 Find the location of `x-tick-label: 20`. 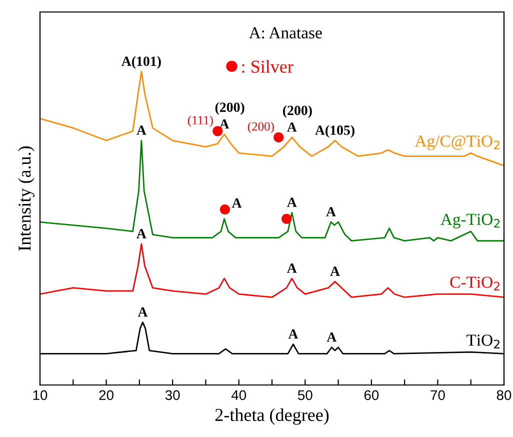

x-tick-label: 20 is located at coordinates (106, 395).